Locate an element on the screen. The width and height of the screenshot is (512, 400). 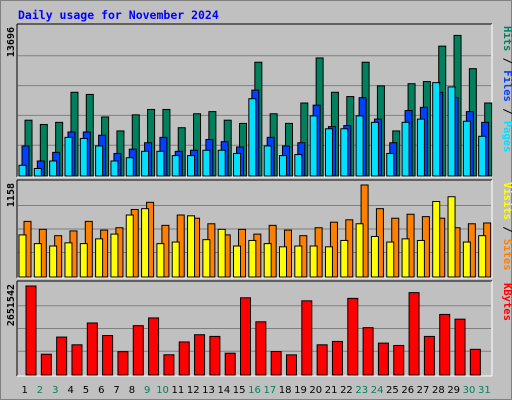
legend-sites: Sites is located at coordinates (506, 255).